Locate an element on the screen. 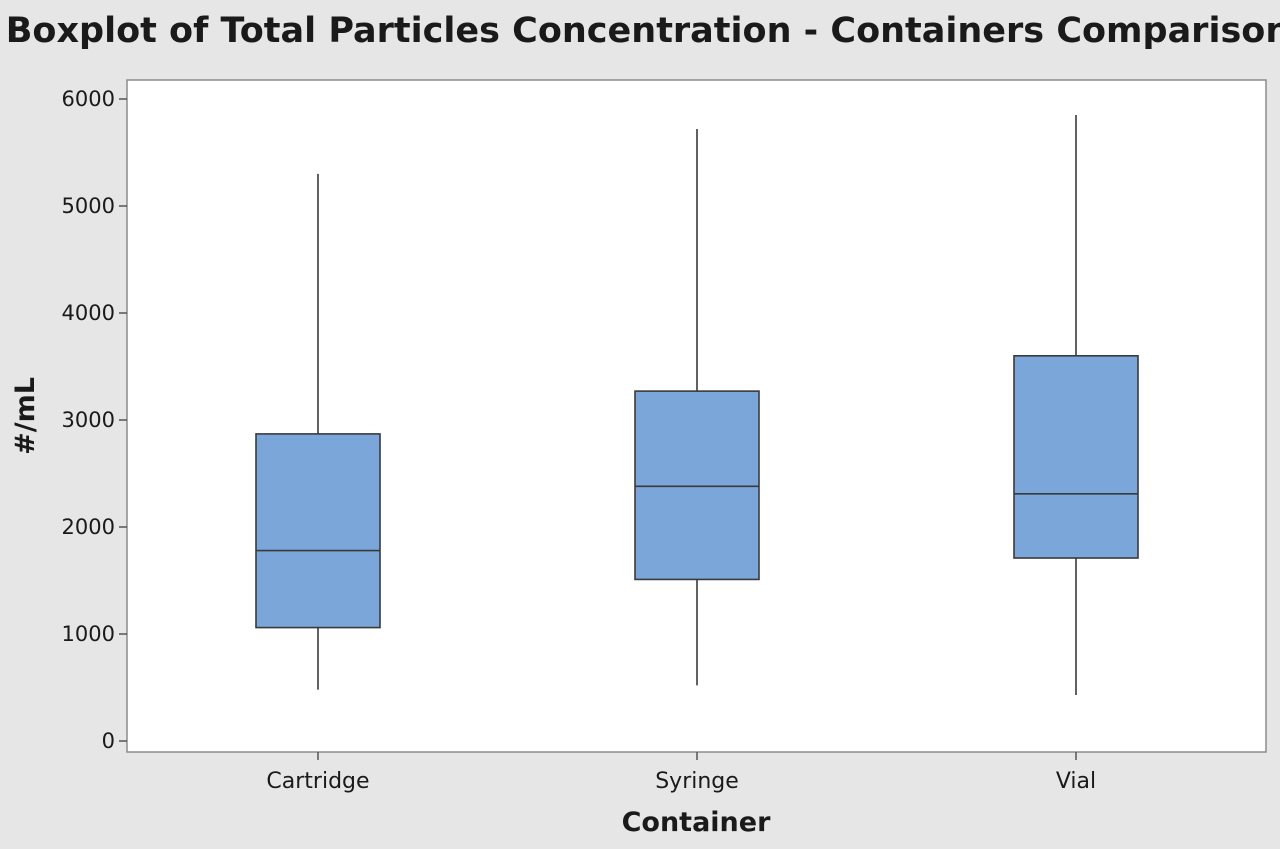  y-tick-label: 0 is located at coordinates (108, 741).